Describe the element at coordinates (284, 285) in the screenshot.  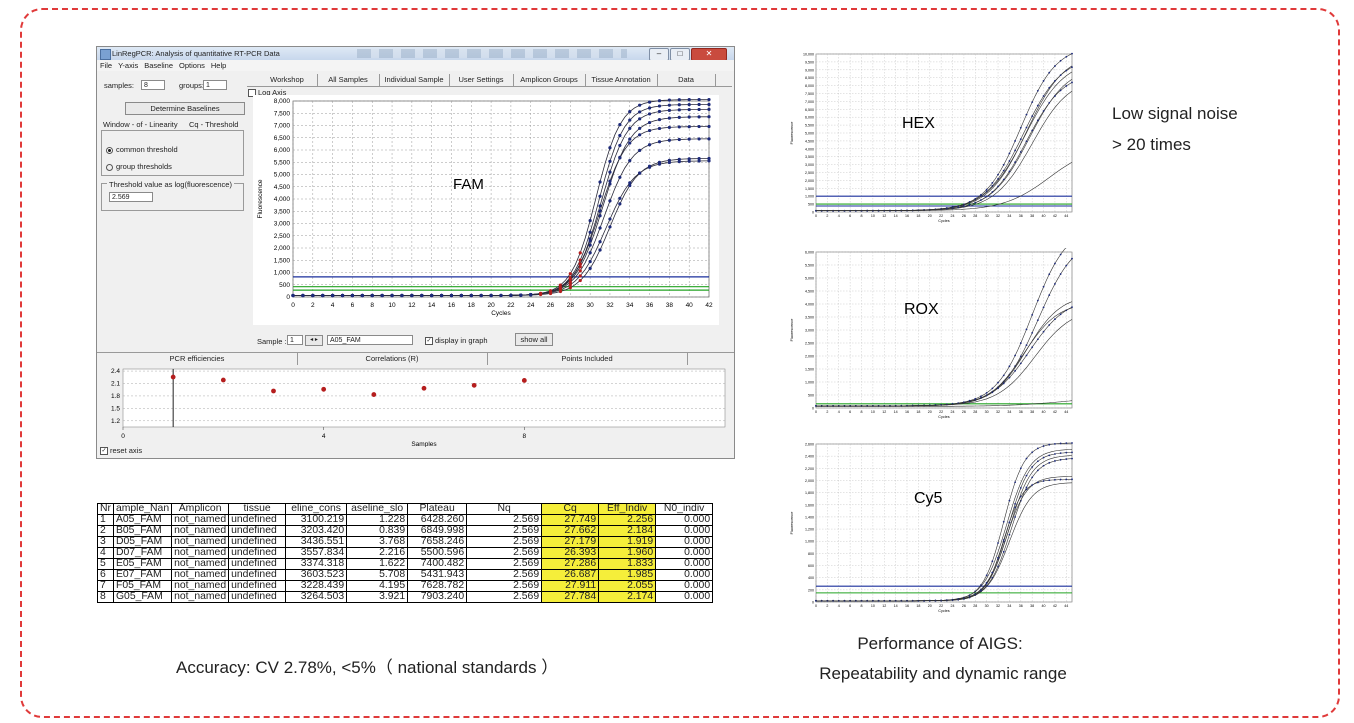
I see `y-tick-label: 500` at that location.